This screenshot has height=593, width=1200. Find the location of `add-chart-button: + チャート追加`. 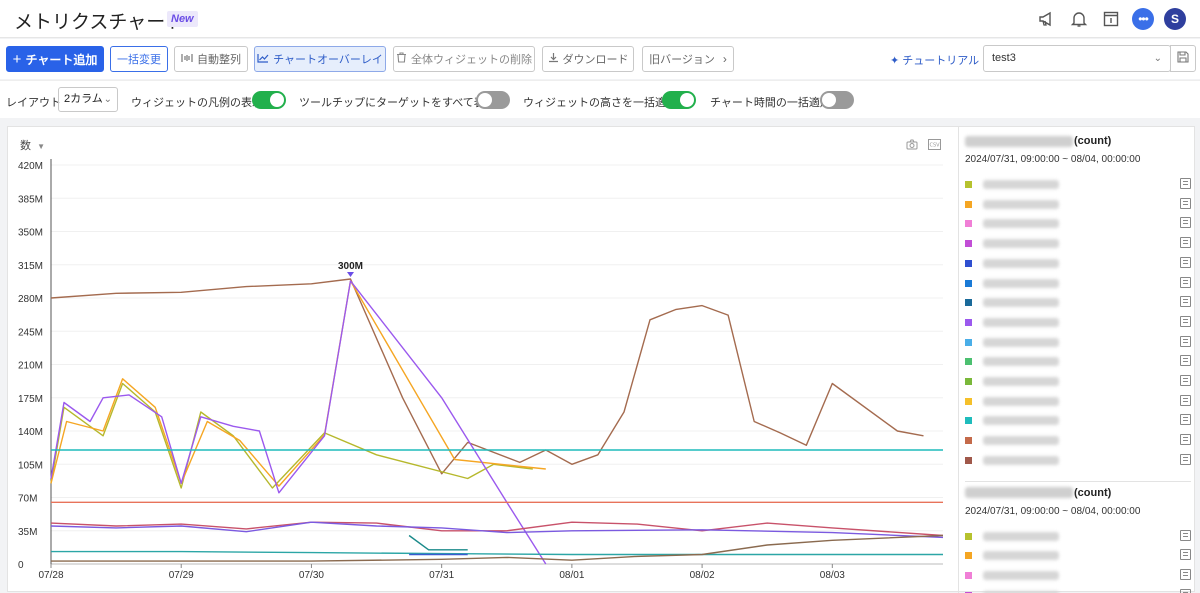

add-chart-button: + チャート追加 is located at coordinates (55, 59).